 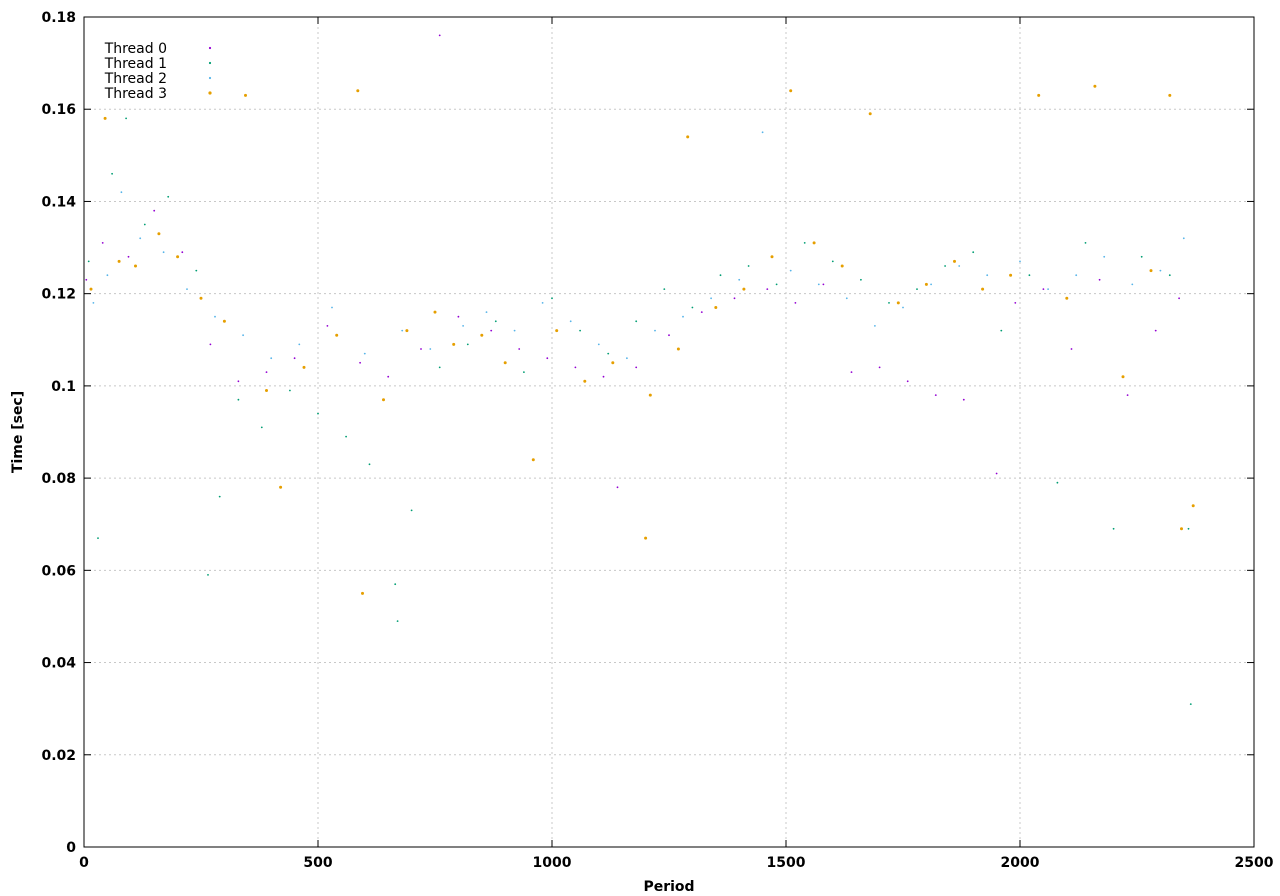 What do you see at coordinates (84, 863) in the screenshot?
I see `x-tick-label: 0` at bounding box center [84, 863].